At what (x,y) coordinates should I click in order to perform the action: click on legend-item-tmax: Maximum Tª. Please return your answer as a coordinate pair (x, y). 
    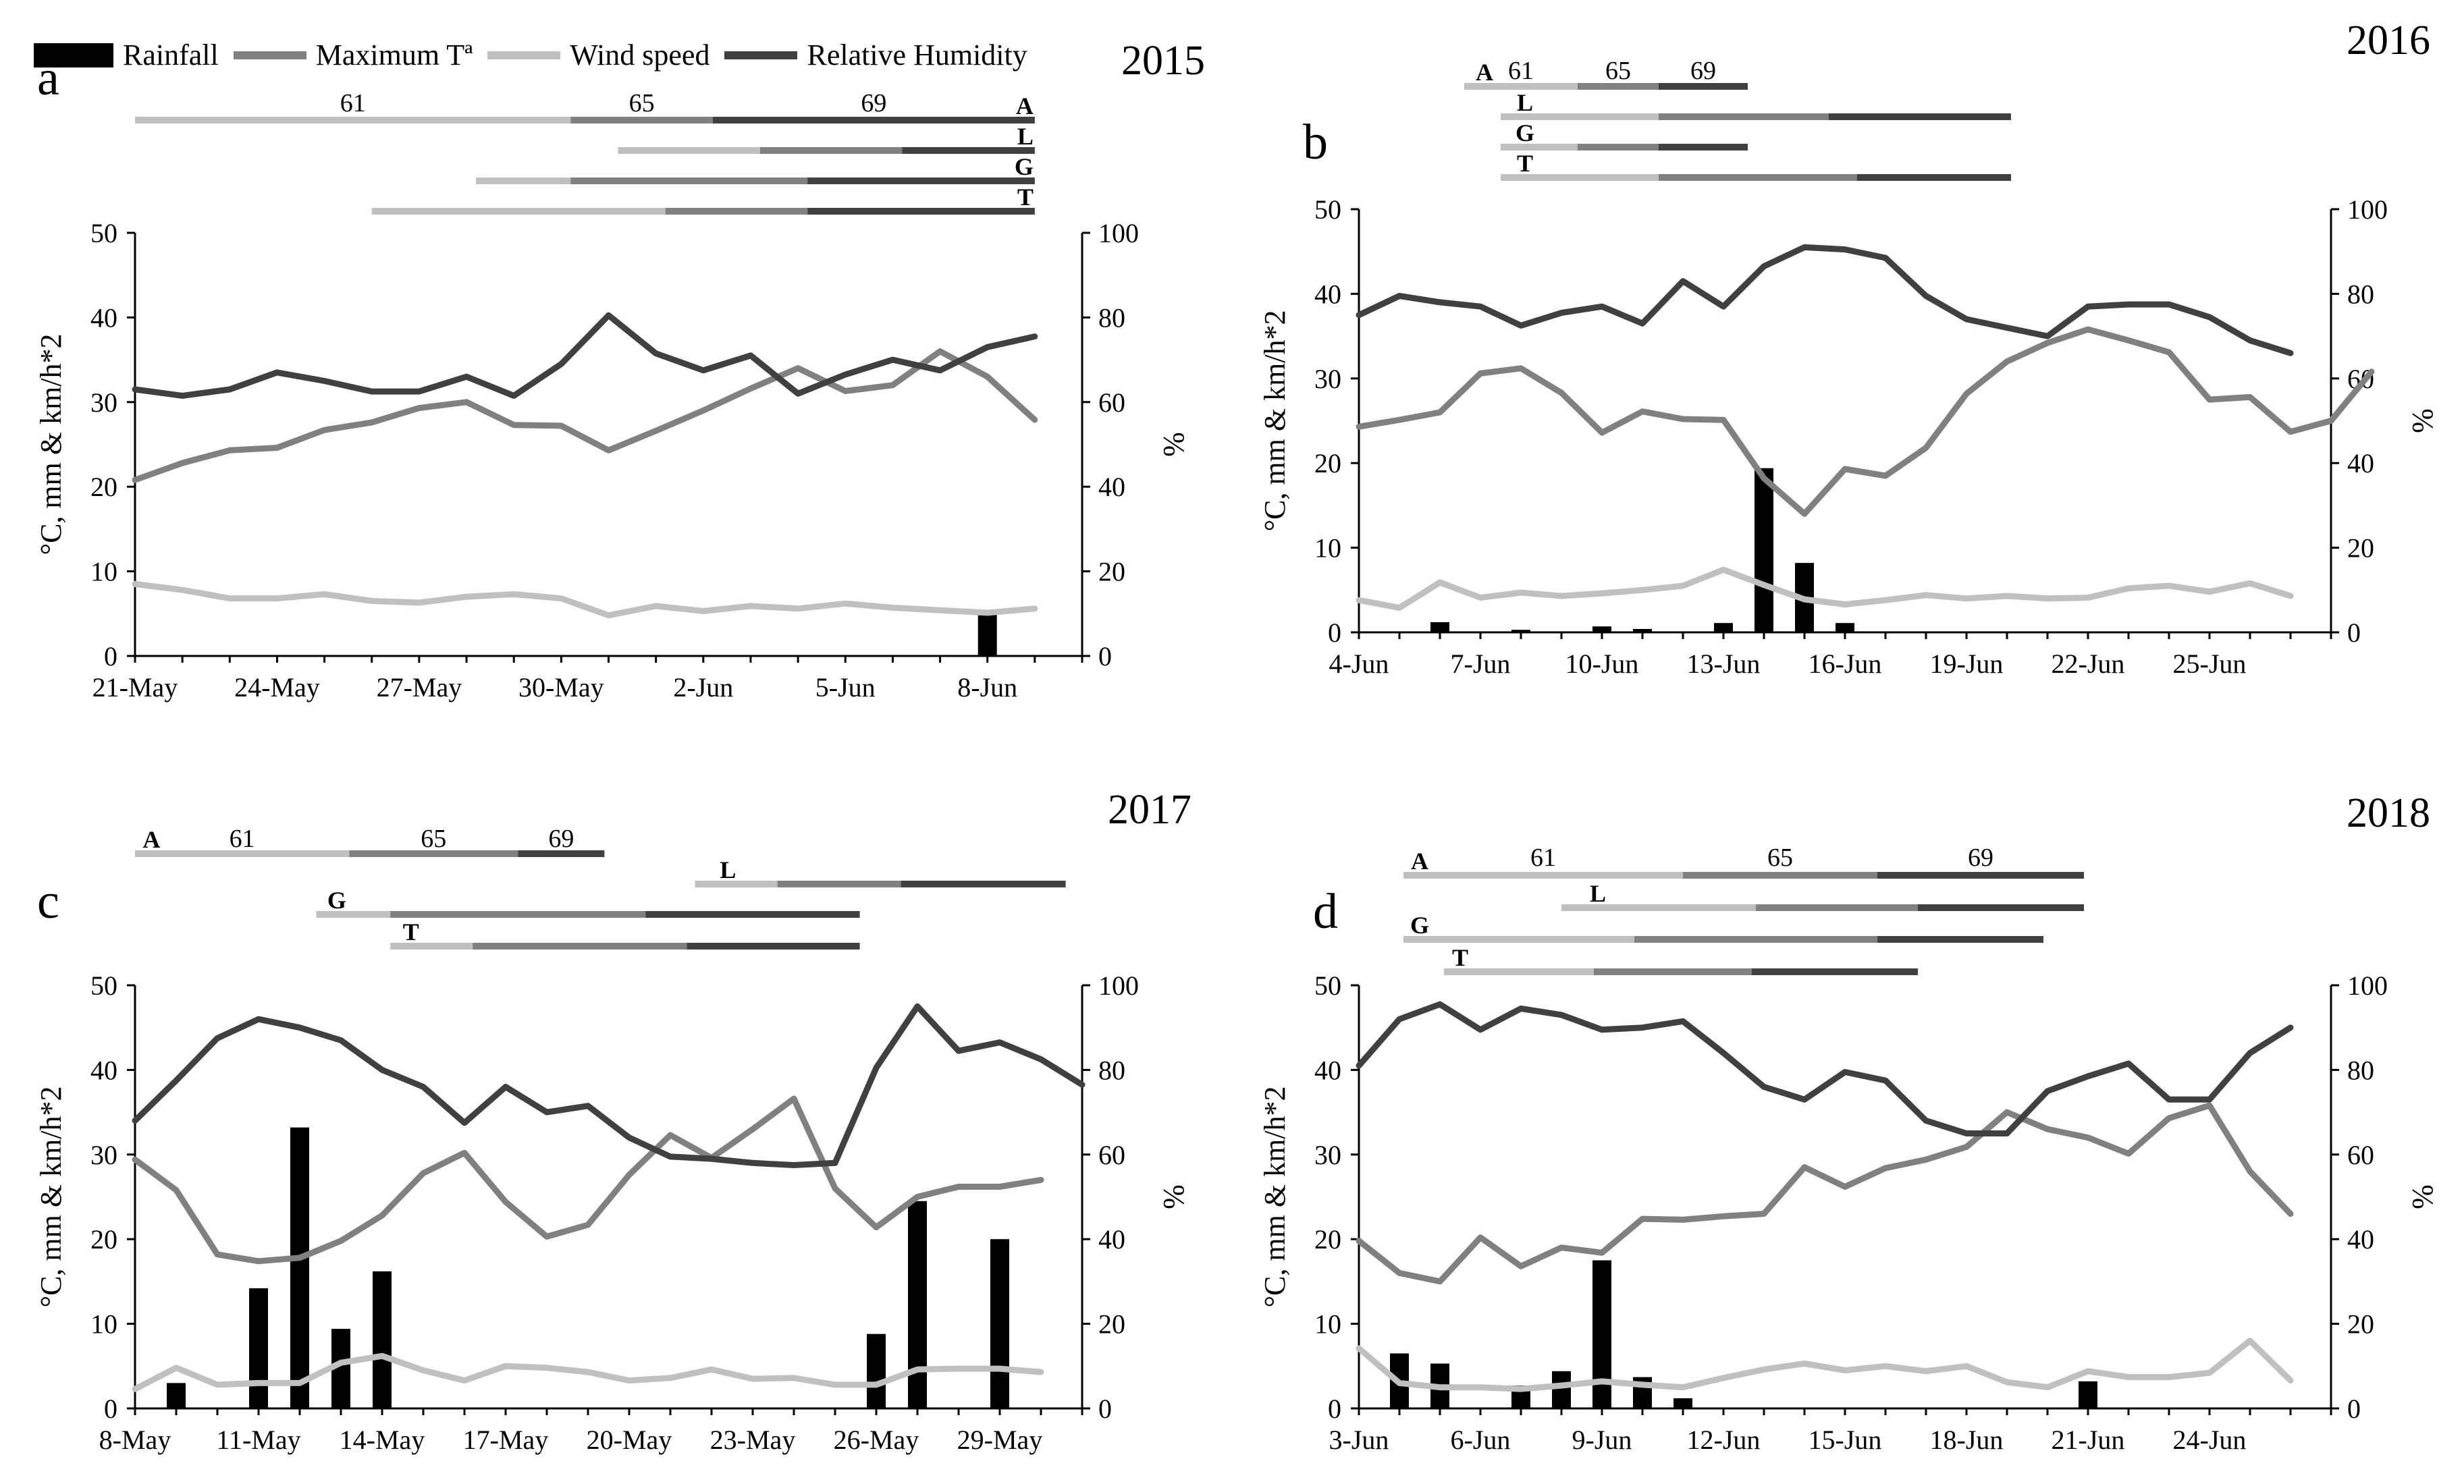
    Looking at the image, I should click on (353, 55).